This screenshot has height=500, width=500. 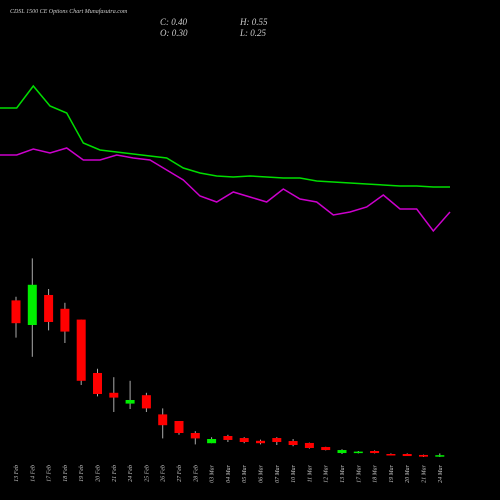 I want to click on x-tick-label: 21 Mar, so click(x=425, y=473).